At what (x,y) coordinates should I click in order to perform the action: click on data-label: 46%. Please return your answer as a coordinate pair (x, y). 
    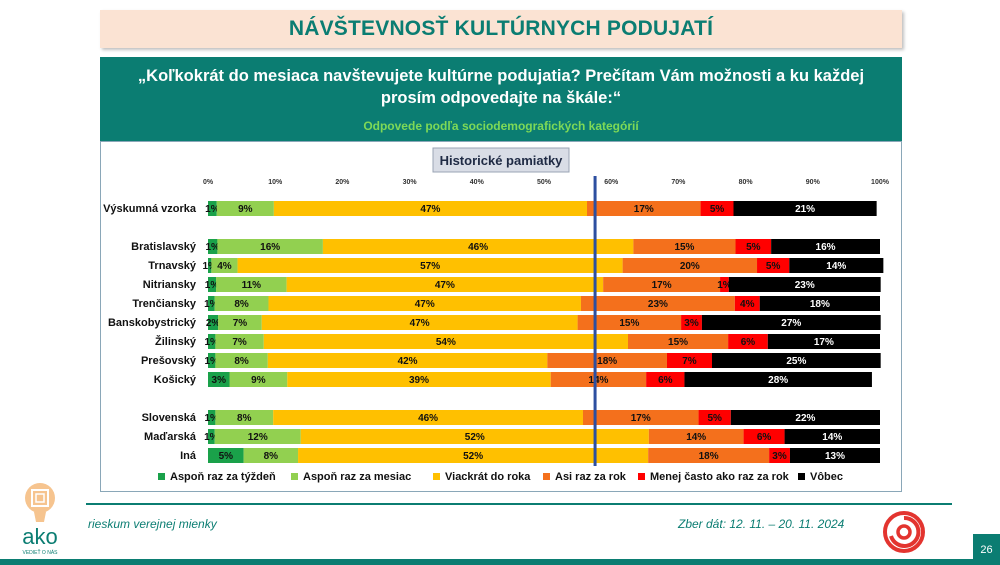
    Looking at the image, I should click on (478, 247).